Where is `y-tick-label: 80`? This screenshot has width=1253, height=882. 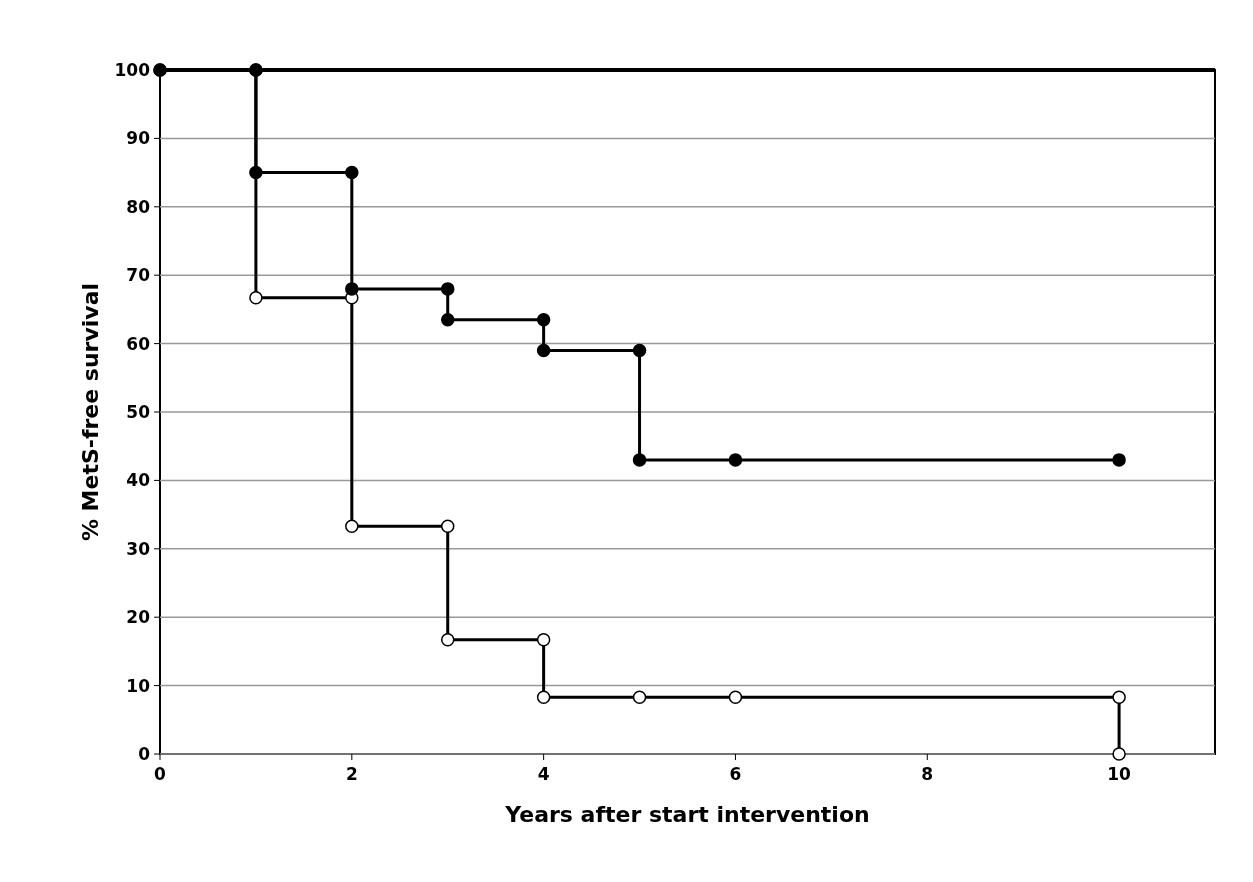 y-tick-label: 80 is located at coordinates (138, 206).